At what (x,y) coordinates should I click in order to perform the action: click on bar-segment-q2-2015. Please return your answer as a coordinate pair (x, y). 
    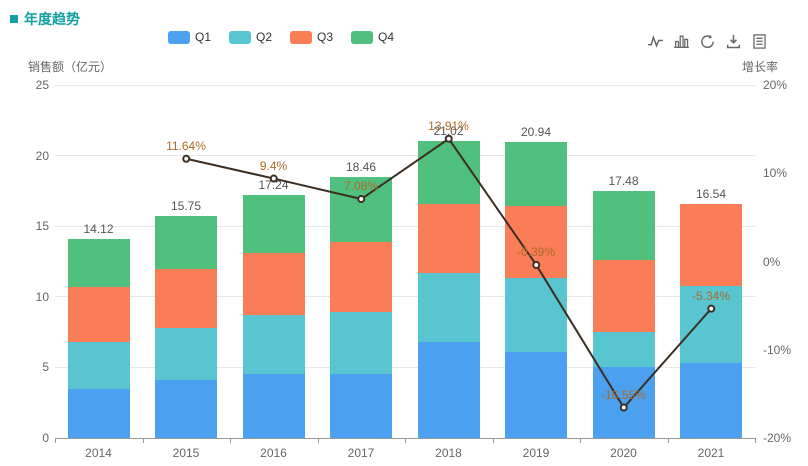
    Looking at the image, I should click on (186, 354).